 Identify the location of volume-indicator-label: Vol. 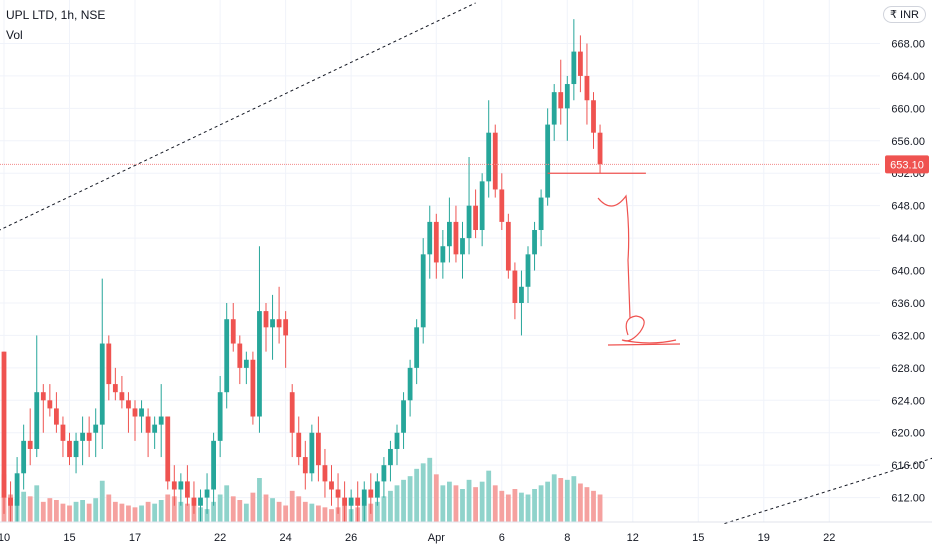
(14, 35).